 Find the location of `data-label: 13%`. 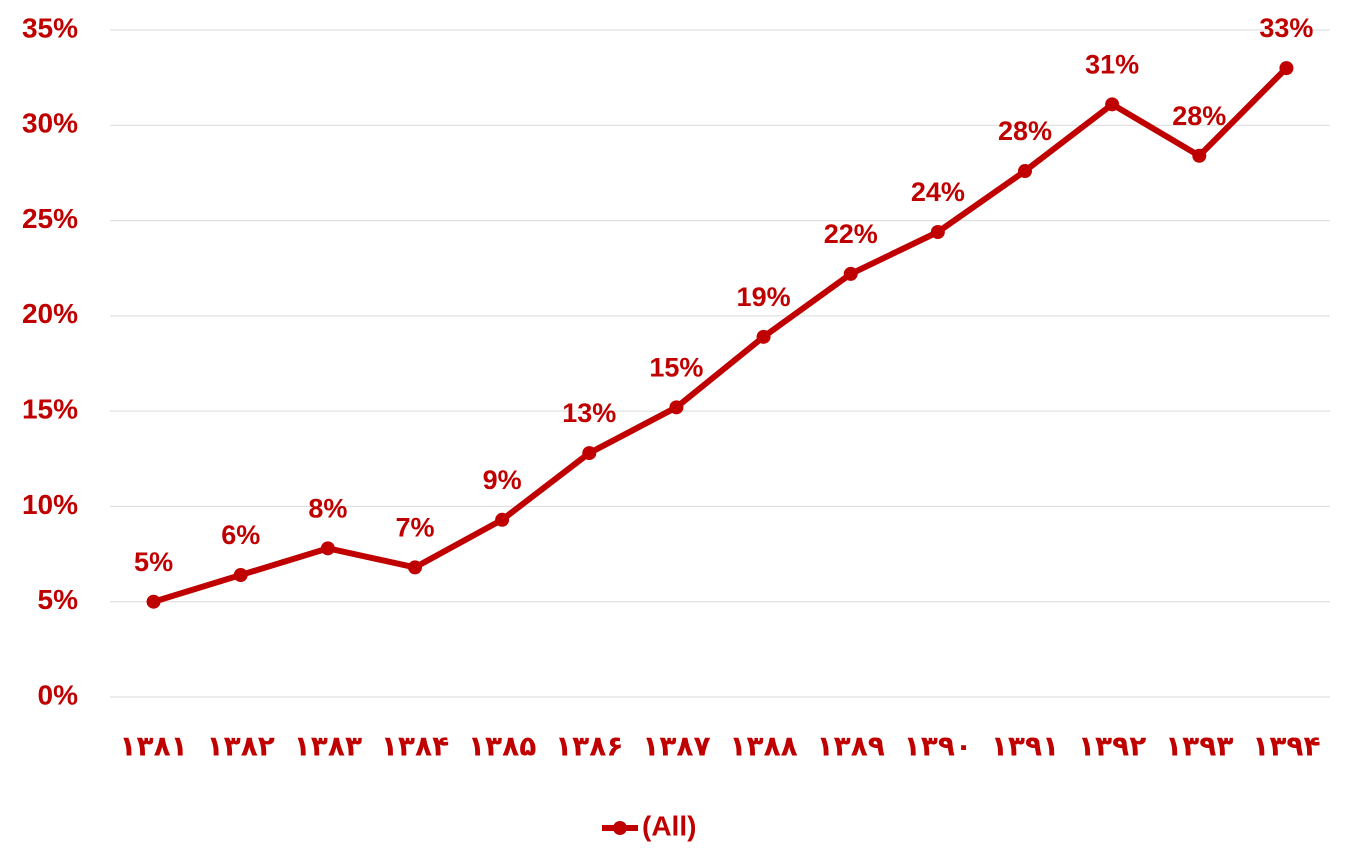

data-label: 13% is located at coordinates (589, 413).